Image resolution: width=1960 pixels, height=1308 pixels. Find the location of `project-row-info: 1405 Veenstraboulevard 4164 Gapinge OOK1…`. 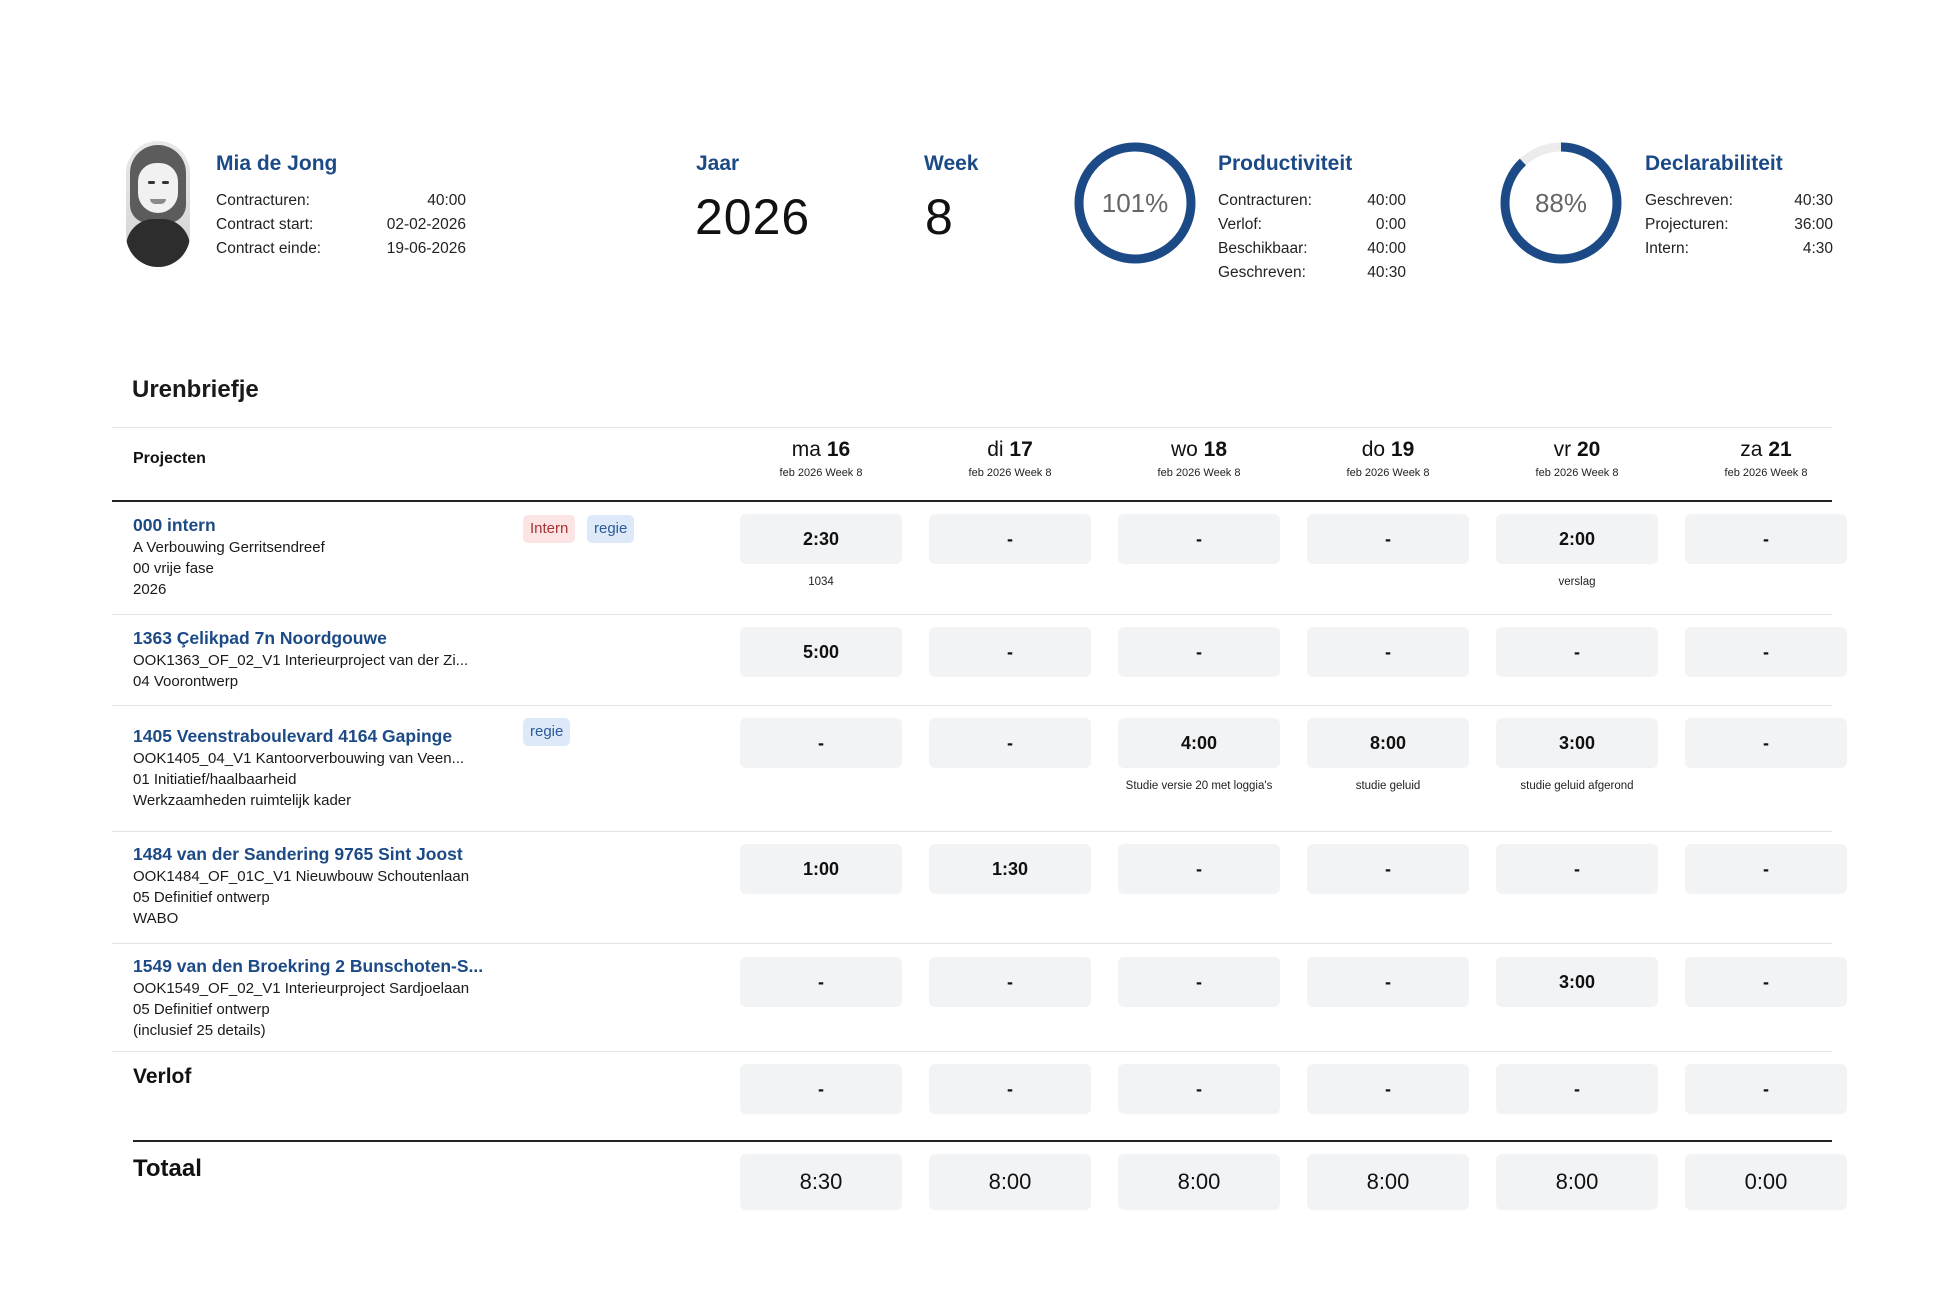

project-row-info: 1405 Veenstraboulevard 4164 Gapinge OOK1… is located at coordinates (323, 768).